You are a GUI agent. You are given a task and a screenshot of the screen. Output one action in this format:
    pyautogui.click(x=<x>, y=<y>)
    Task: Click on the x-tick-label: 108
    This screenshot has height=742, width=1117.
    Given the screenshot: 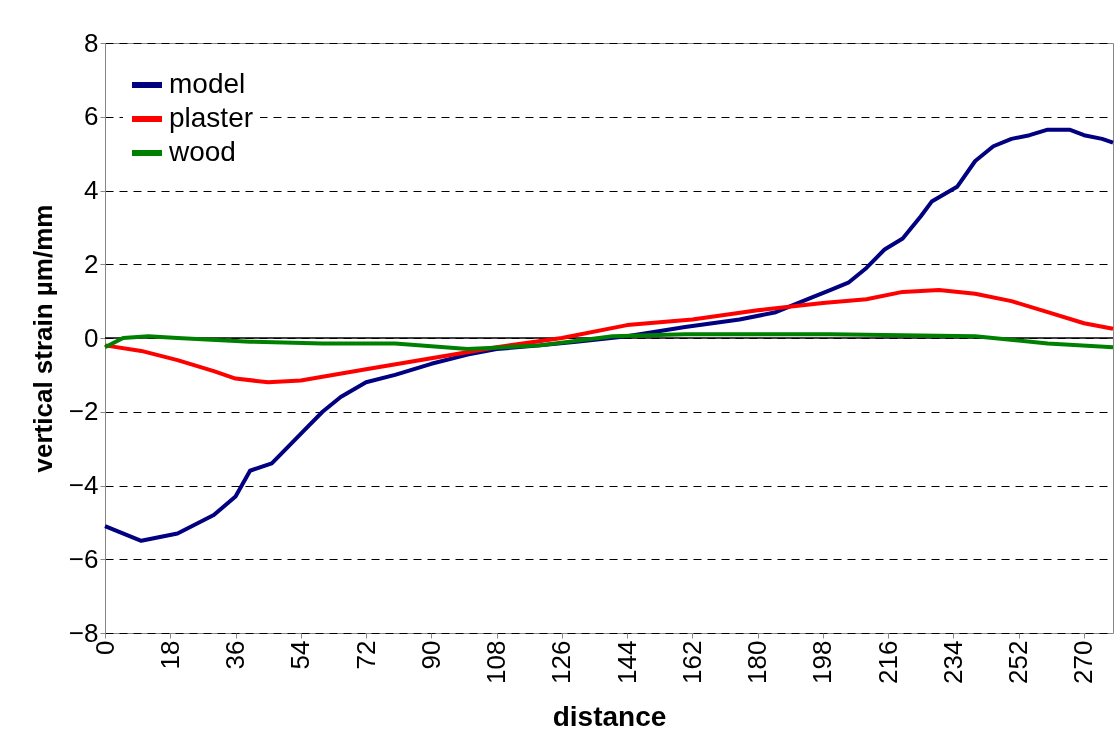 What is the action you would take?
    pyautogui.click(x=496, y=662)
    